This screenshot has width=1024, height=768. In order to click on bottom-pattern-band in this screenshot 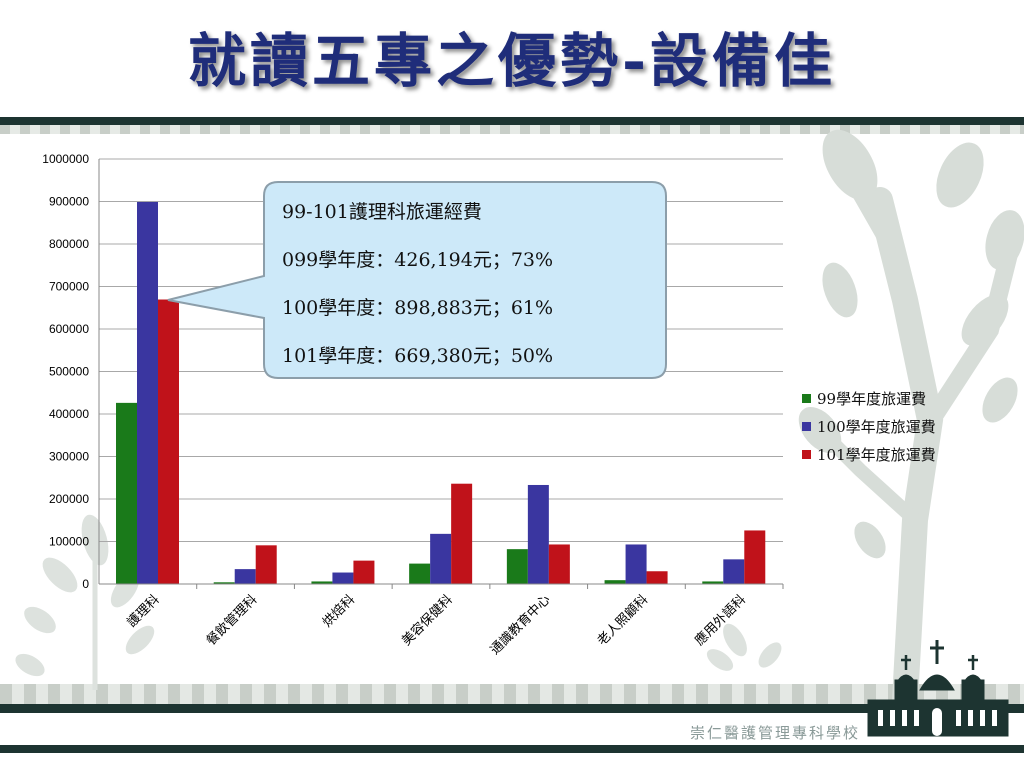, I will do `click(512, 694)`.